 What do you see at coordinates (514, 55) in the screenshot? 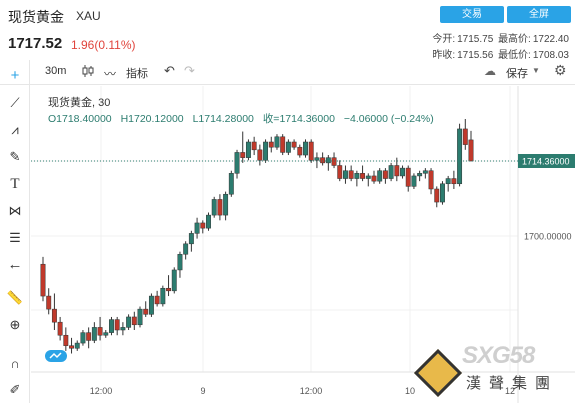
I see `low-label: 最低价:` at bounding box center [514, 55].